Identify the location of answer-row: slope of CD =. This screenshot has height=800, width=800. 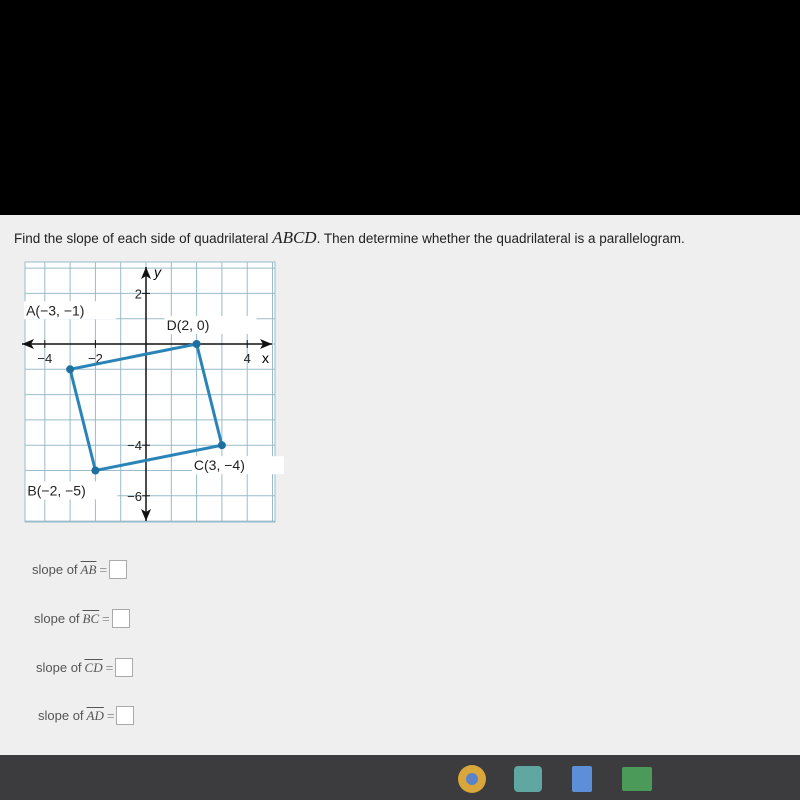
(85, 667).